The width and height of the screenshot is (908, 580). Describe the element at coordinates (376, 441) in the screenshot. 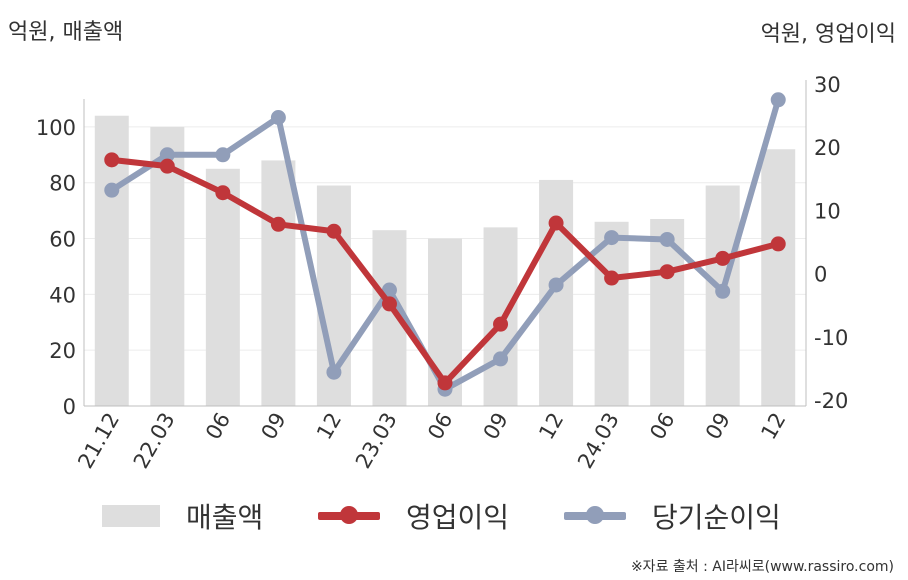

I see `x-tick-label: 23.03` at that location.